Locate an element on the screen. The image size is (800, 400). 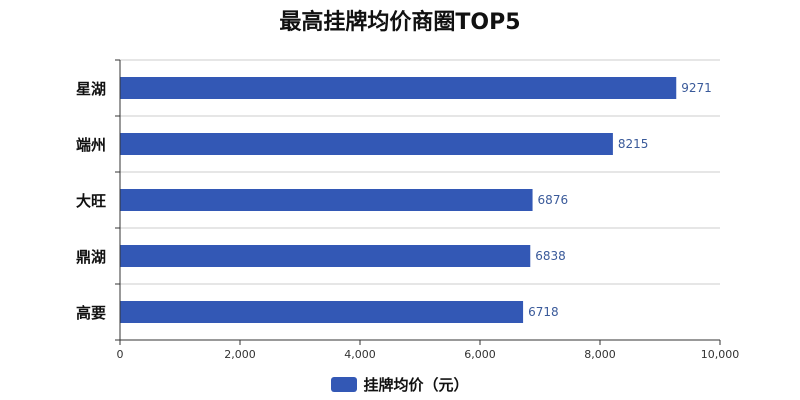
x-tick-label: 2,000 is located at coordinates (240, 354).